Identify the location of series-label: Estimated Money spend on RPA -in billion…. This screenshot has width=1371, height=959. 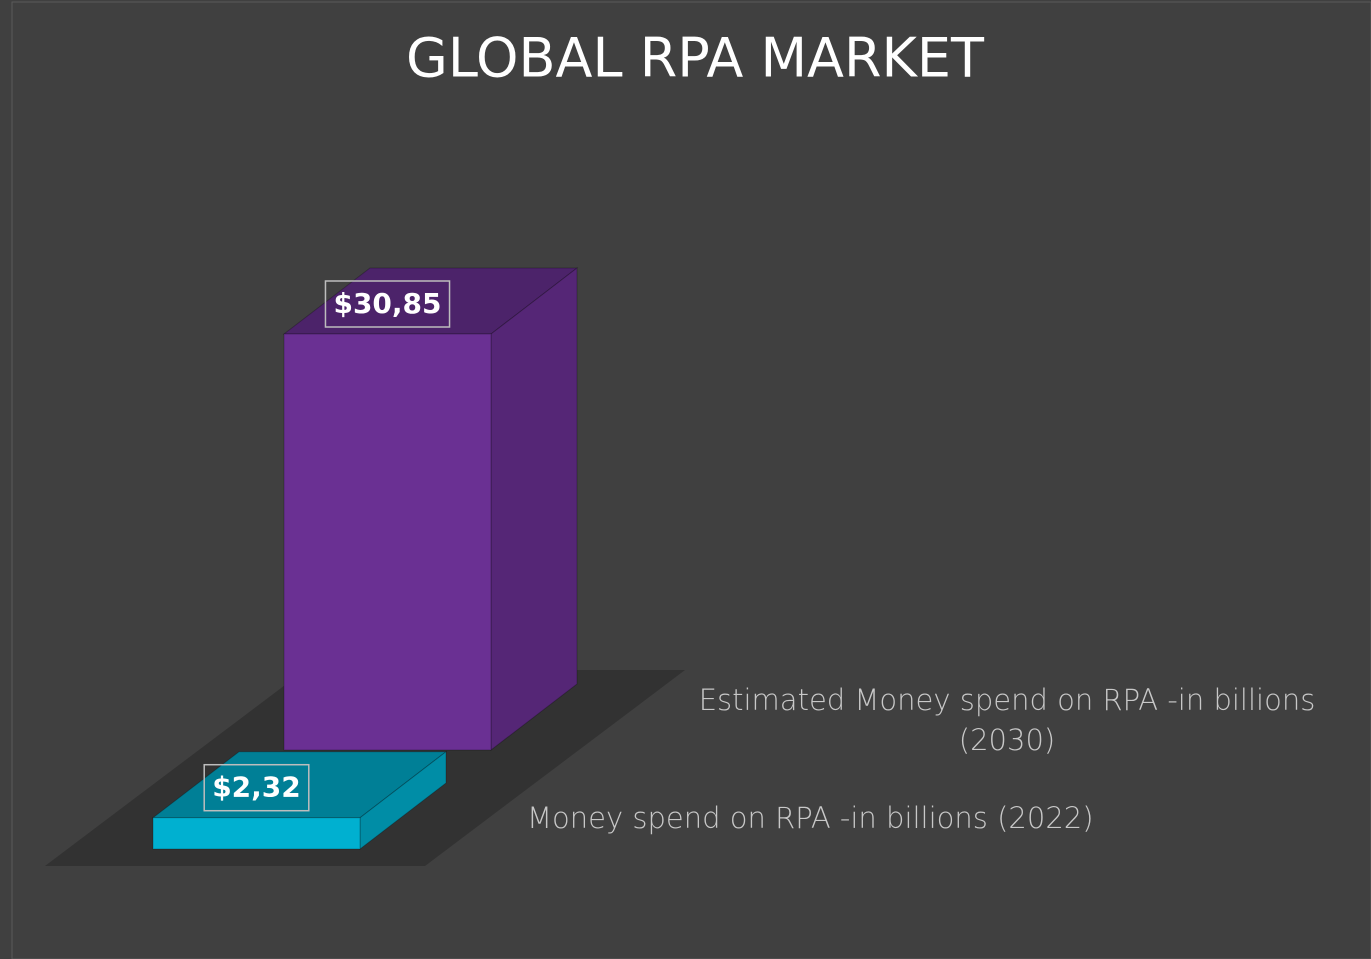
(1007, 720).